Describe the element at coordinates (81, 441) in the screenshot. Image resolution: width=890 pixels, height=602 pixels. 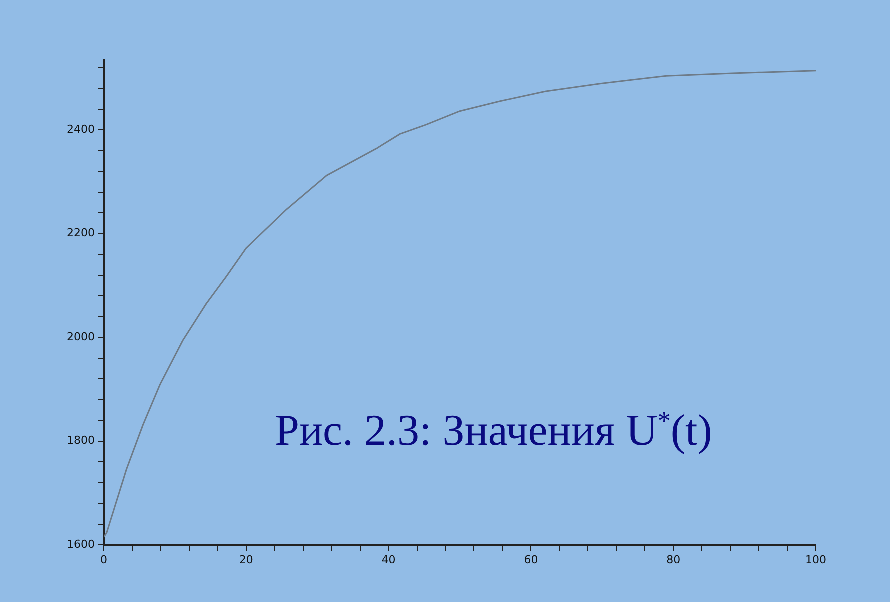
I see `y-tick-label: 1800` at that location.